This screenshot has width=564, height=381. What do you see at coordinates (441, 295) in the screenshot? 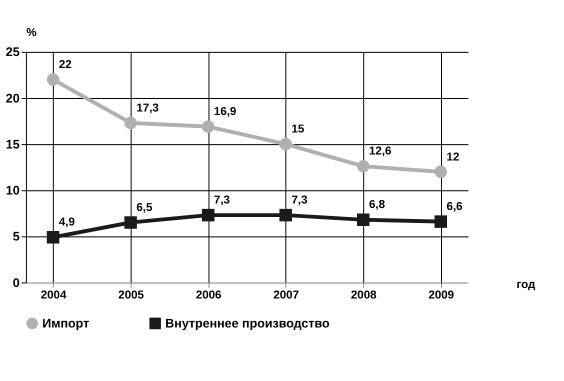
I see `x-tick-label: 2009` at bounding box center [441, 295].